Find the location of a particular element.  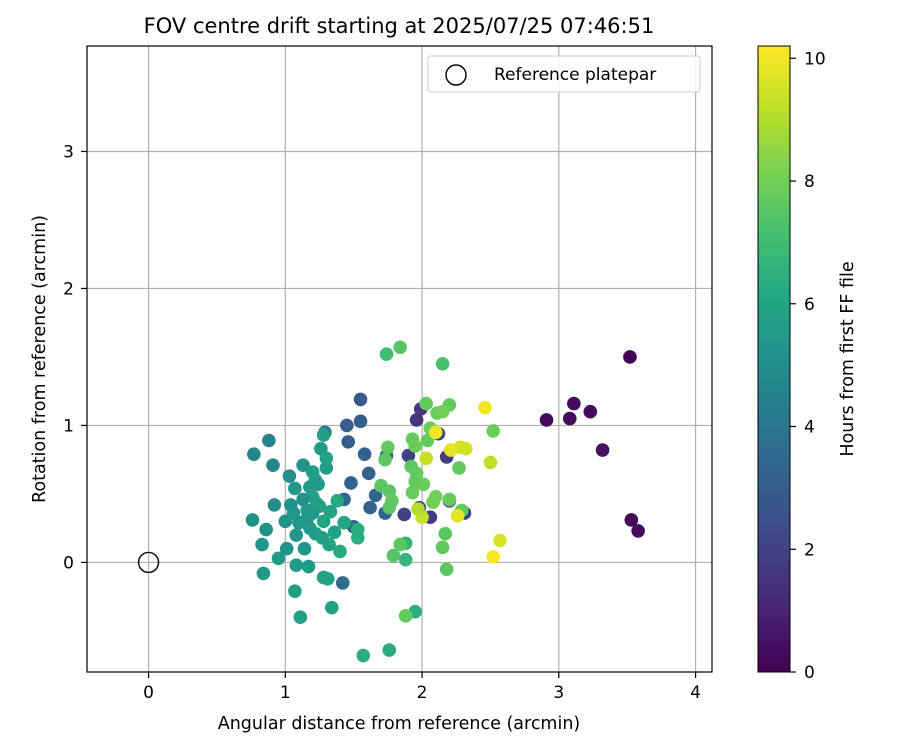

colorbar-ticks: 0 2 4 6 8 10 is located at coordinates (808, 366).